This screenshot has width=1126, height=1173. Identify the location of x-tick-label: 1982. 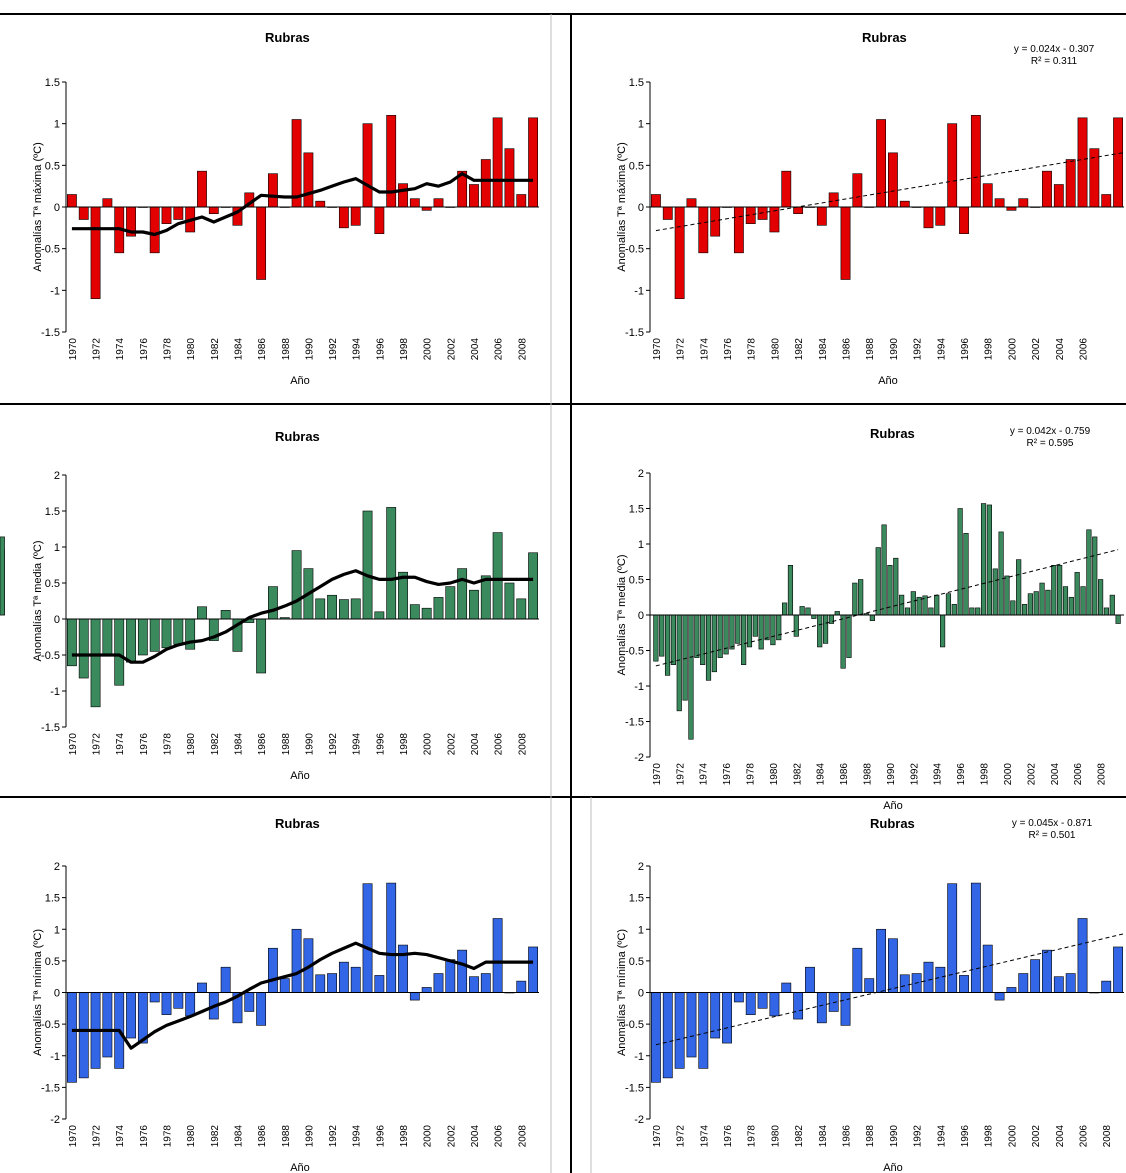
(215, 1136).